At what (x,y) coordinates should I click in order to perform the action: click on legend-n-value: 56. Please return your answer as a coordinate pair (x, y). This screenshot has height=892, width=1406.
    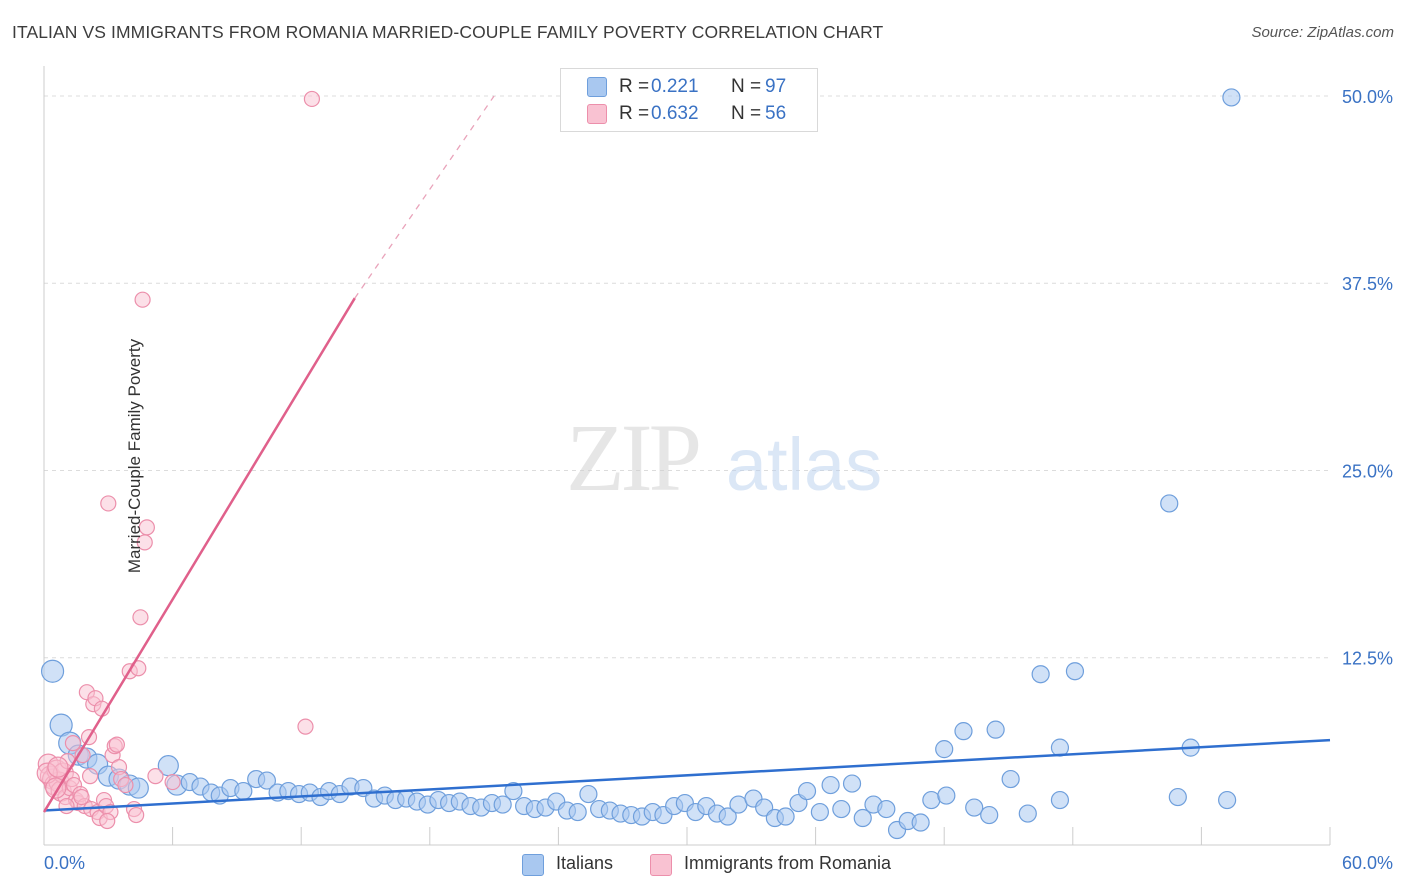
    Looking at the image, I should click on (776, 113).